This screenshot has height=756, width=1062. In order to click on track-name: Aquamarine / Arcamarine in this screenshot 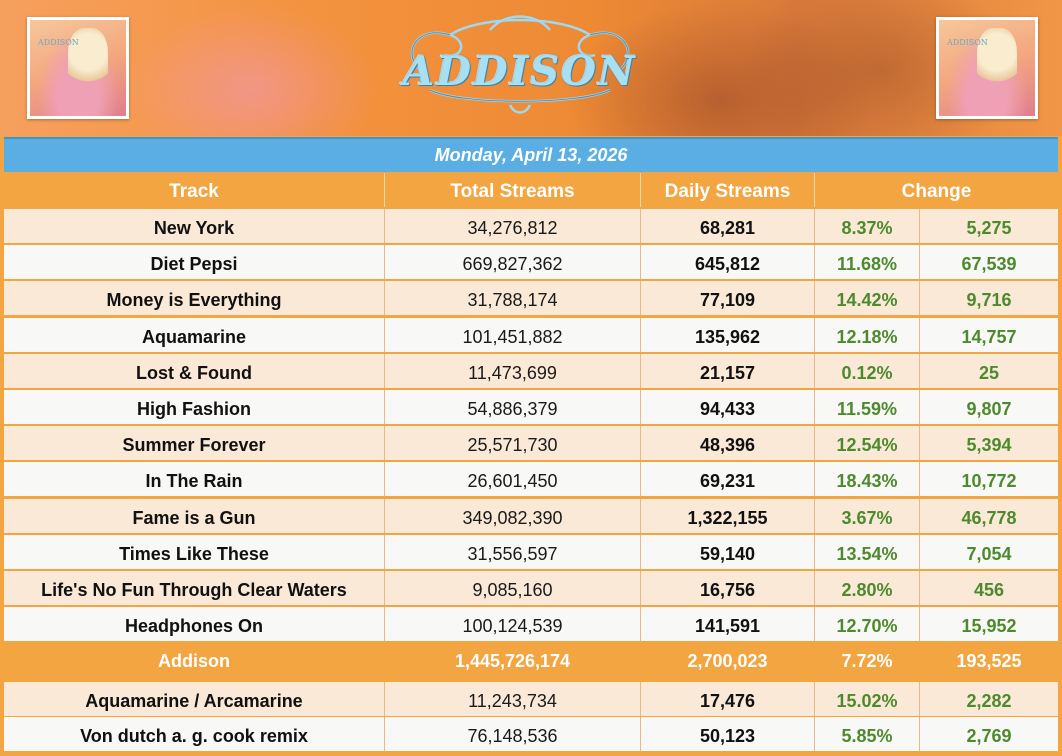, I will do `click(194, 701)`.